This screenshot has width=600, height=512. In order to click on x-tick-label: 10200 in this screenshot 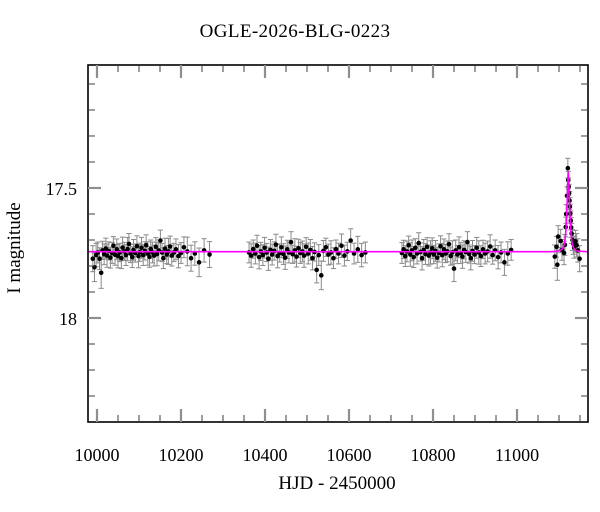, I will do `click(181, 455)`.